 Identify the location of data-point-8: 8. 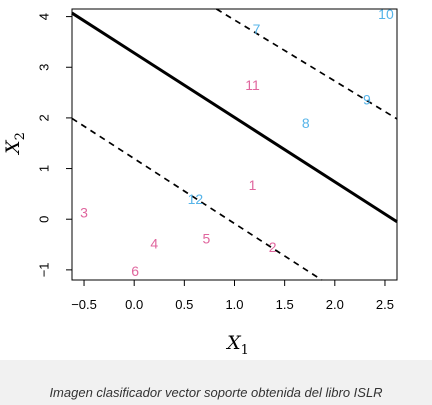
(306, 123).